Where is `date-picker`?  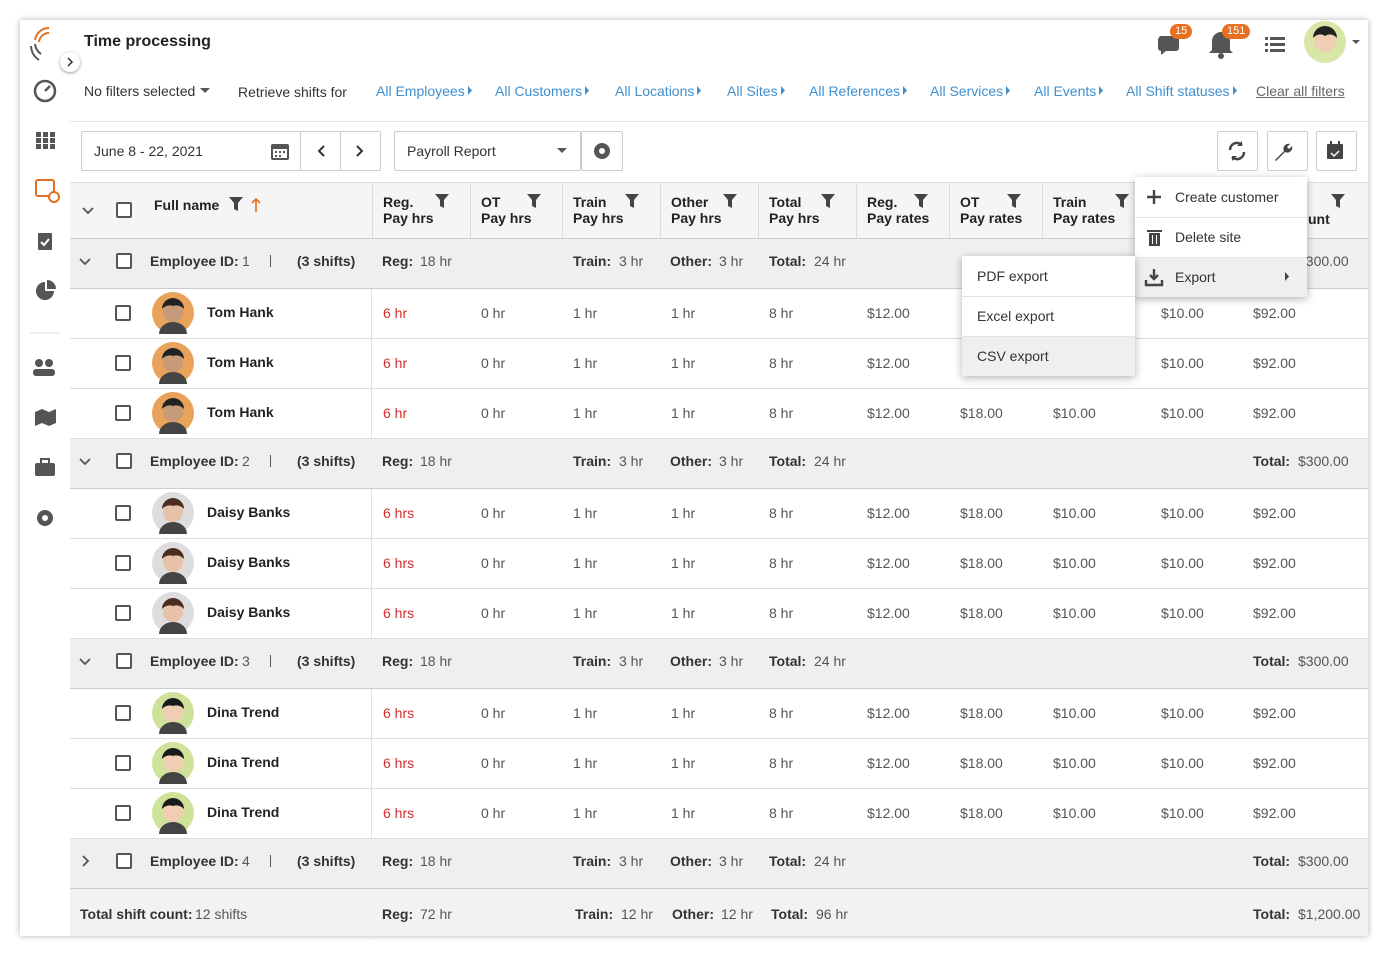
date-picker is located at coordinates (191, 151).